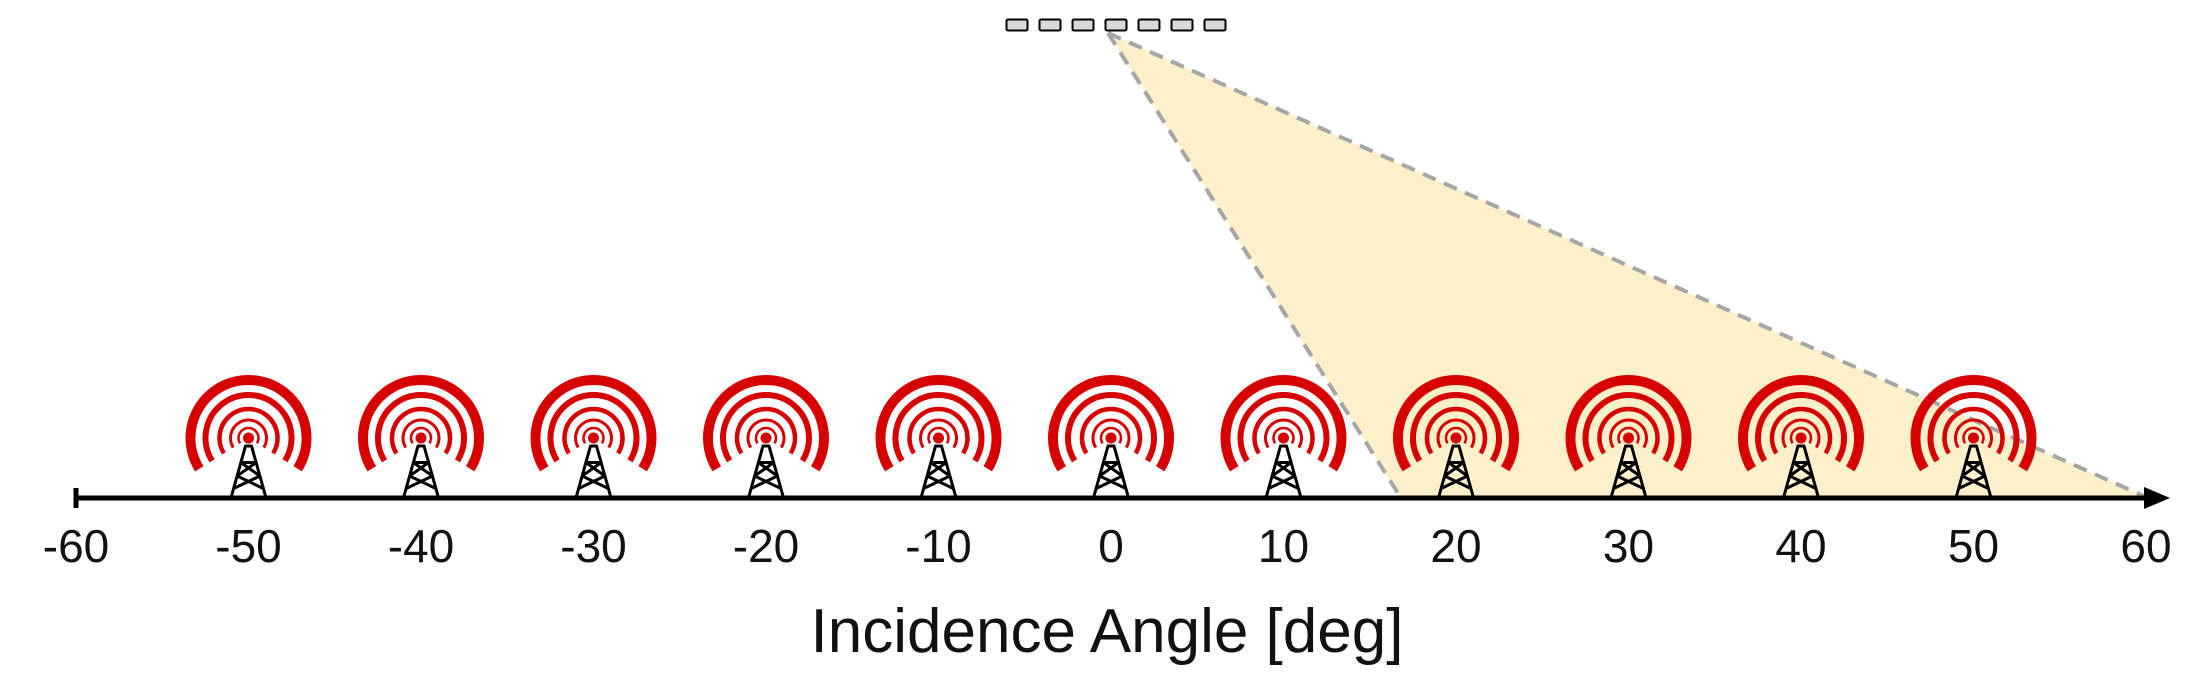  I want to click on angle-axis, so click(1121, 498).